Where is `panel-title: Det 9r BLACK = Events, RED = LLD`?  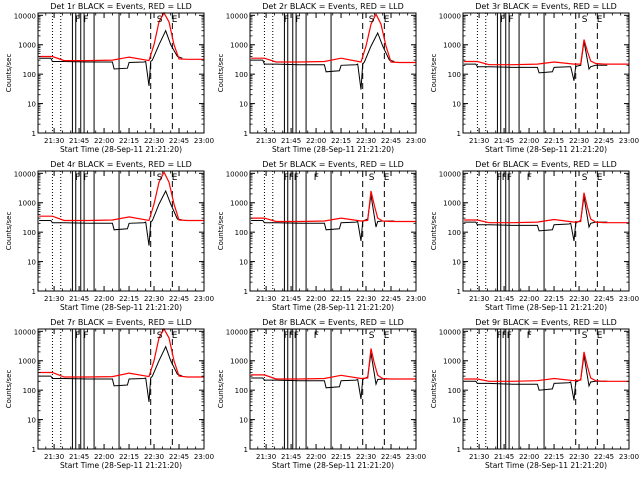
panel-title: Det 9r BLACK = Events, RED = LLD is located at coordinates (546, 322).